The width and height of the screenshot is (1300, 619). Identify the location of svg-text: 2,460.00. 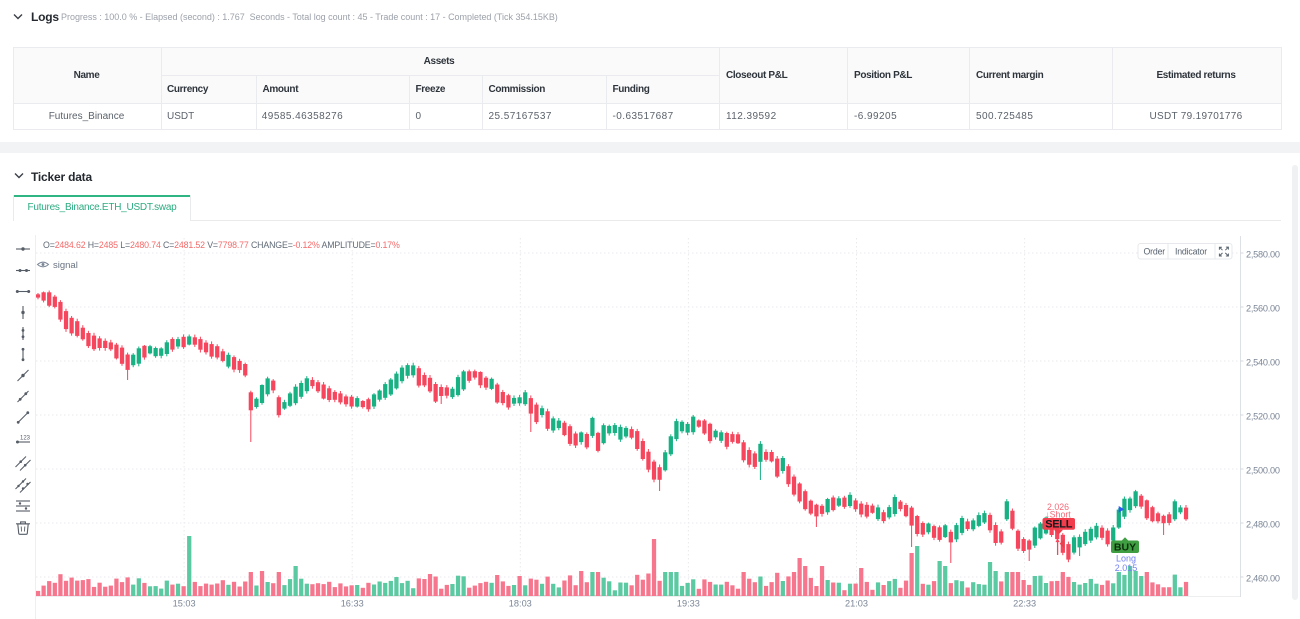
(1263, 579).